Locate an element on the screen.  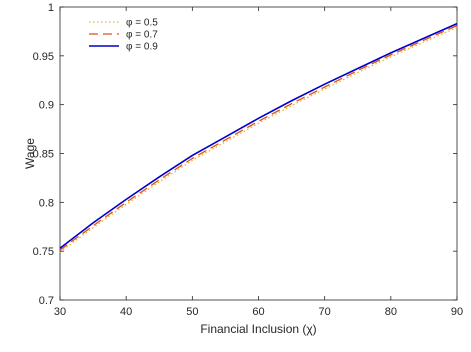
y-tick-label: 1 is located at coordinates (51, 8).